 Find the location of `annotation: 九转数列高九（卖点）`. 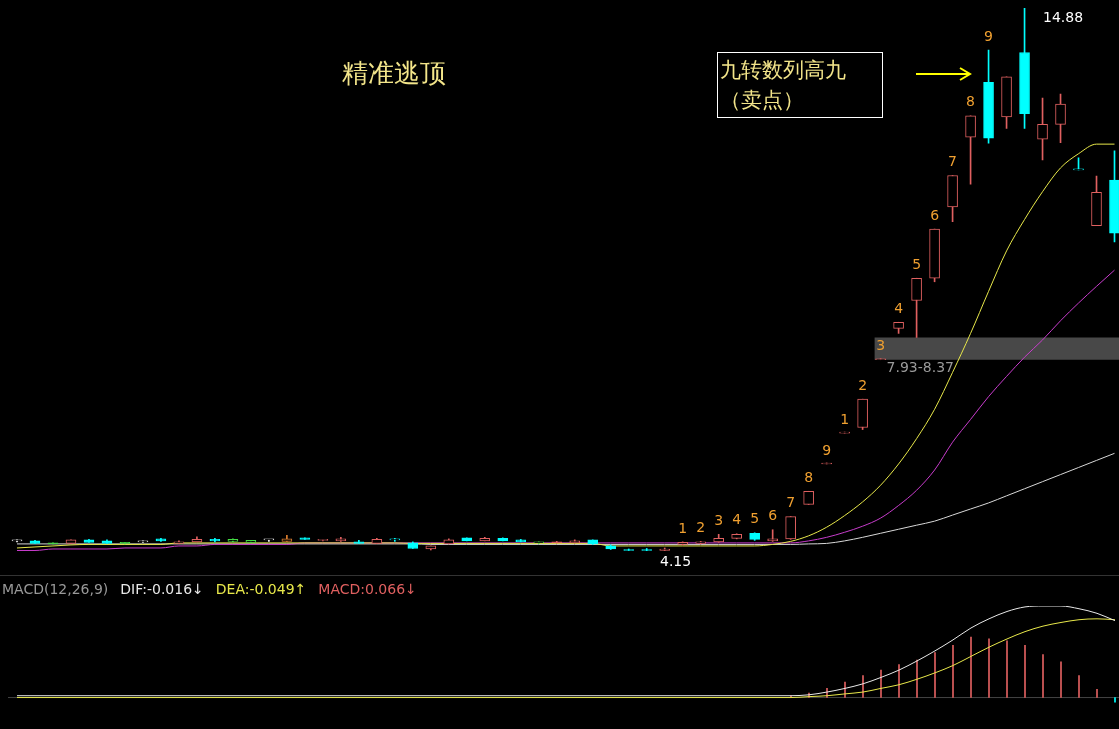

annotation: 九转数列高九（卖点） is located at coordinates (800, 85).